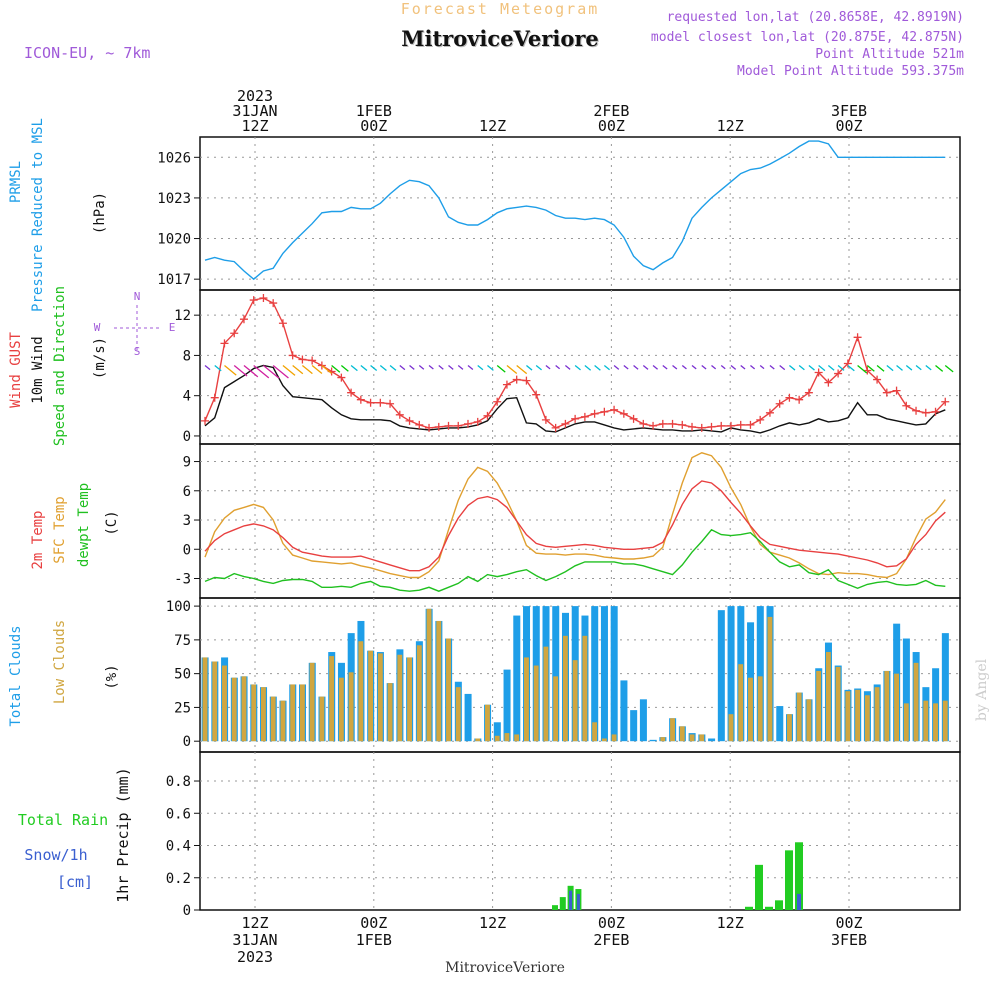 This screenshot has height=1000, width=1000. Describe the element at coordinates (849, 111) in the screenshot. I see `top-time-label: 3FEB` at that location.